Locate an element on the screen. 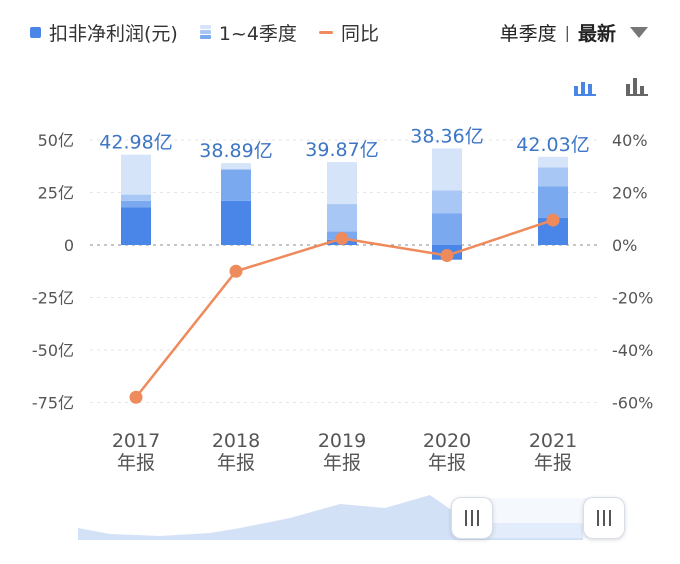 This screenshot has width=680, height=564. legend-quarters: 1~4季度 is located at coordinates (248, 32).